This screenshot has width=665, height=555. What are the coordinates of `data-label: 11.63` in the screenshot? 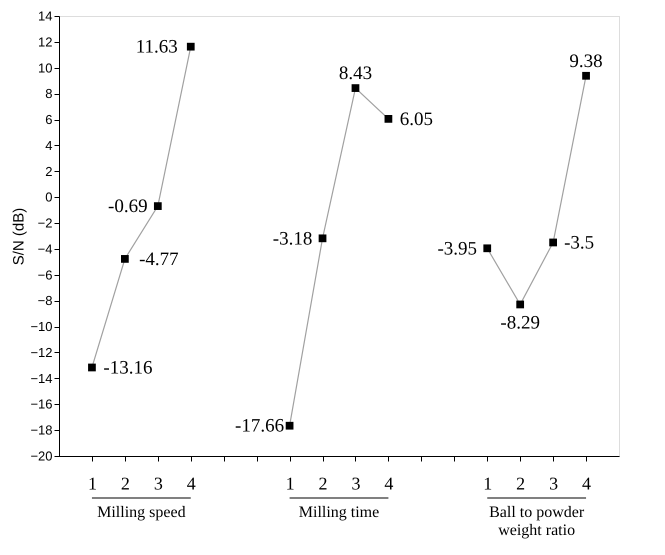 It's located at (157, 47).